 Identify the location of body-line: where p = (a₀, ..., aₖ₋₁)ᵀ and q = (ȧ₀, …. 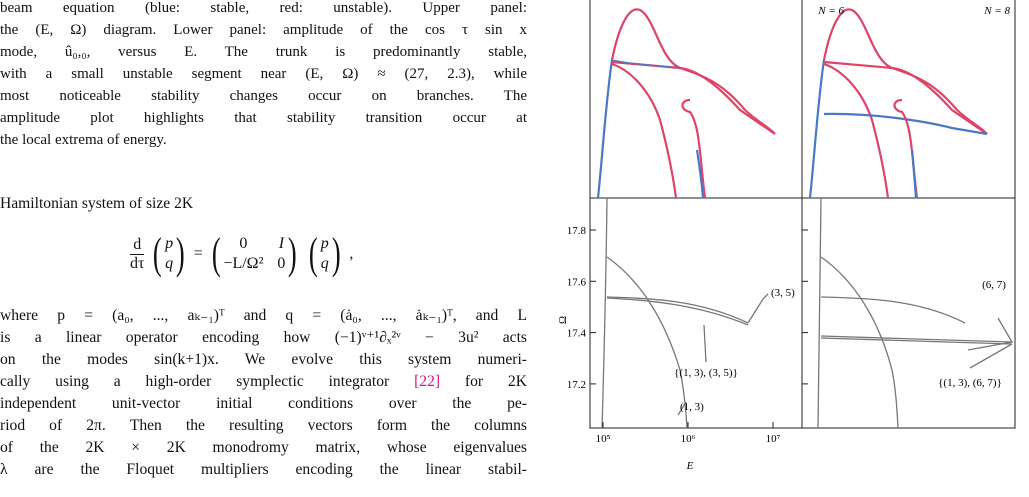
(263, 315).